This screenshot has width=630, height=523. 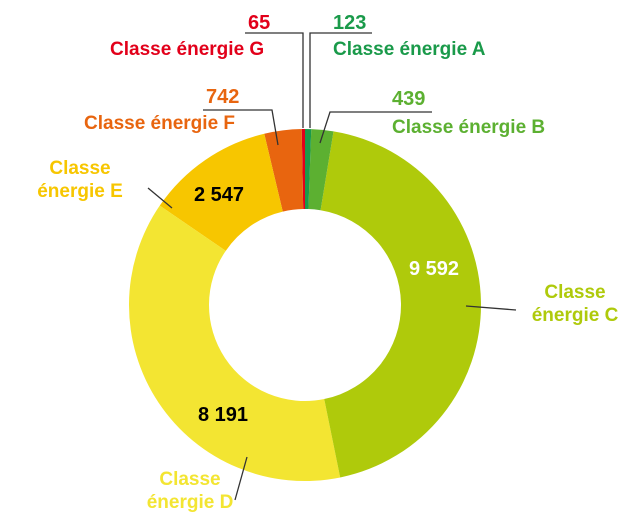 I want to click on category-label: Classe énergie D, so click(x=190, y=491).